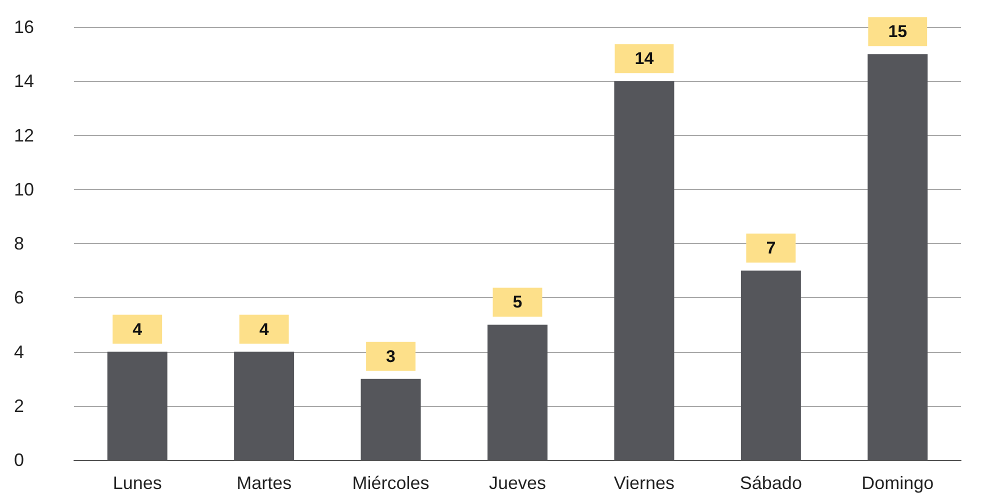  Describe the element at coordinates (137, 483) in the screenshot. I see `x-tick-label: Lunes` at that location.